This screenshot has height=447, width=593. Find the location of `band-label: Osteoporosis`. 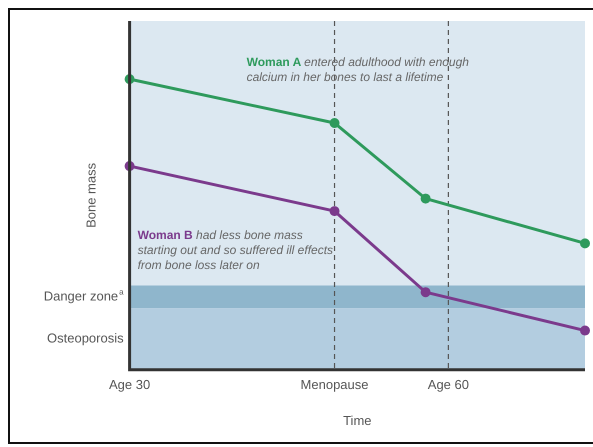

band-label: Osteoporosis is located at coordinates (85, 338).